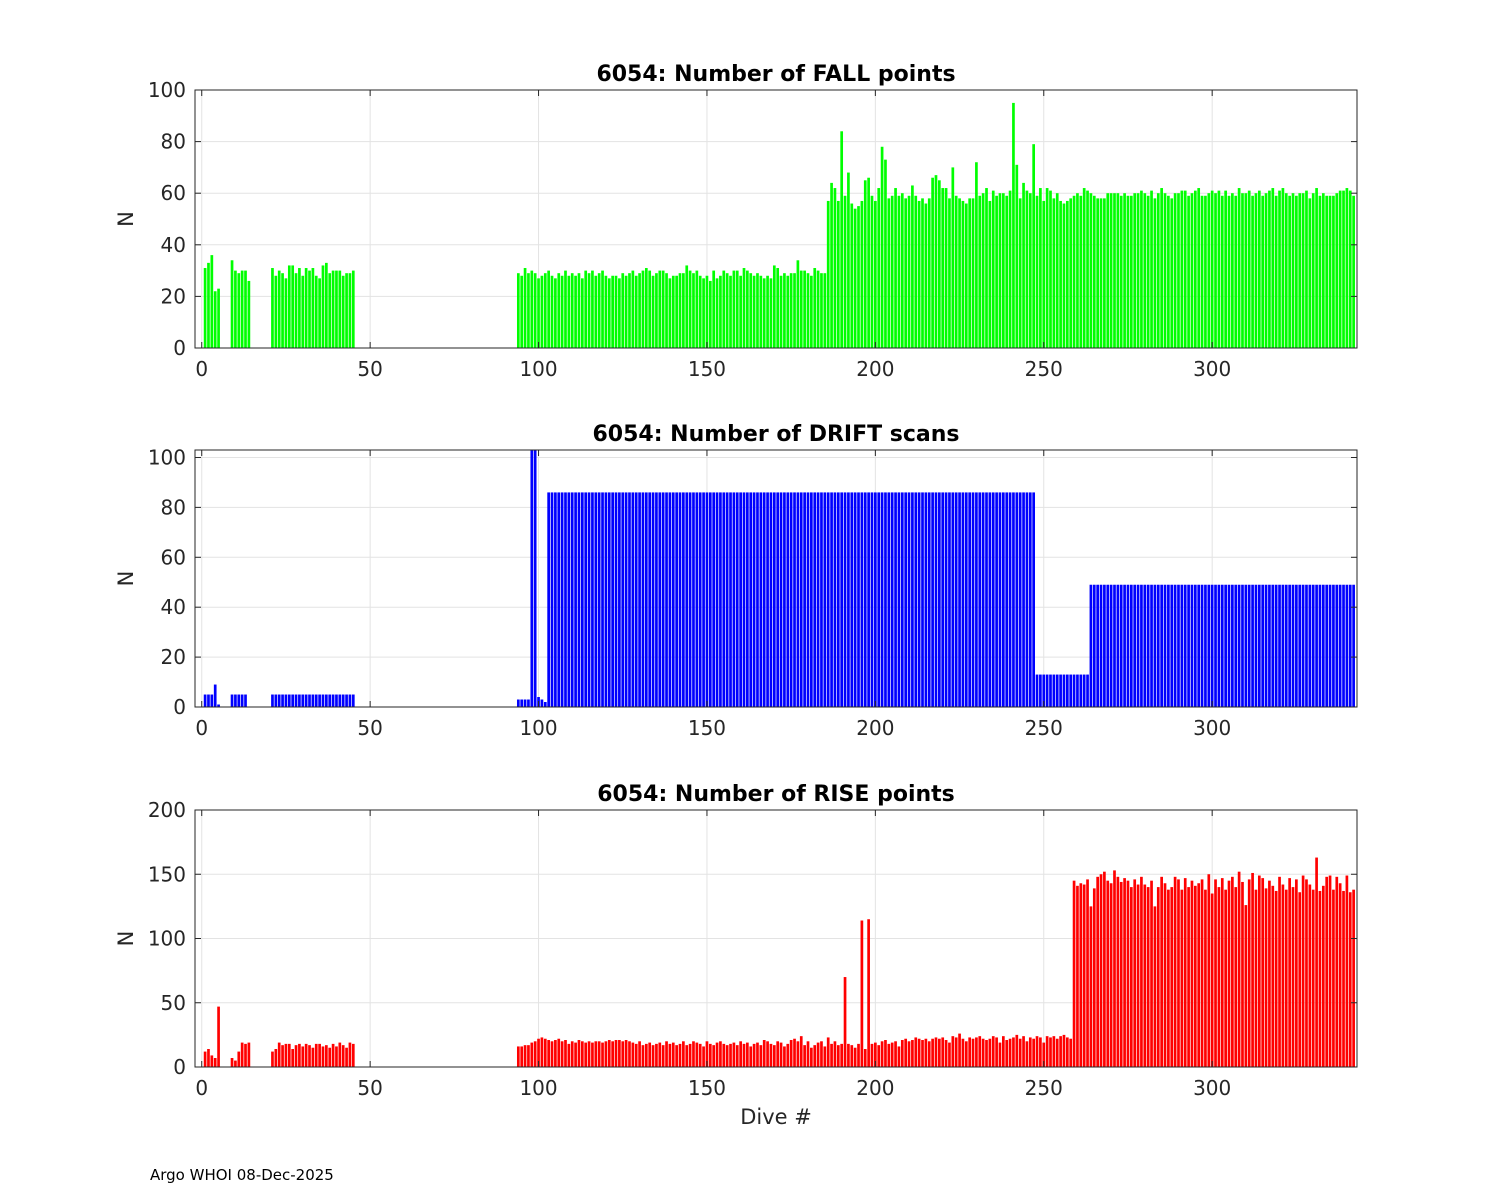  I want to click on y-tick-label: 40, so click(173, 607).